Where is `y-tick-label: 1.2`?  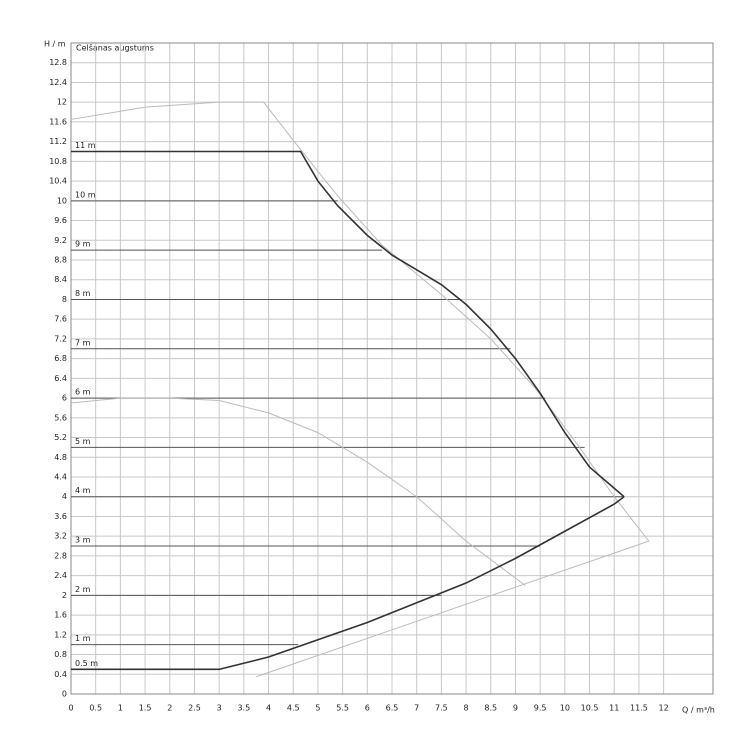 y-tick-label: 1.2 is located at coordinates (60, 634).